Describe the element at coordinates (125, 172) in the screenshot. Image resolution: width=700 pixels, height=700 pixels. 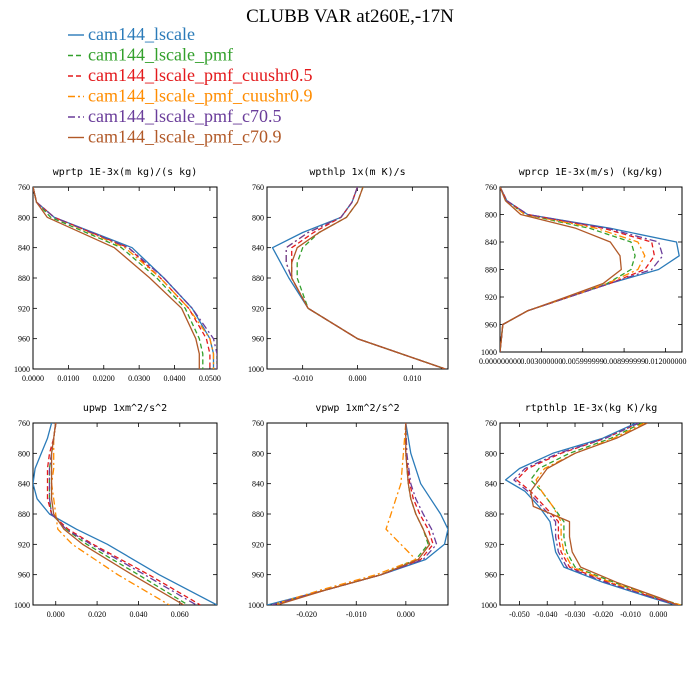
I see `panel-title: wprtp 1E-3x(m kg)/(s kg)` at that location.